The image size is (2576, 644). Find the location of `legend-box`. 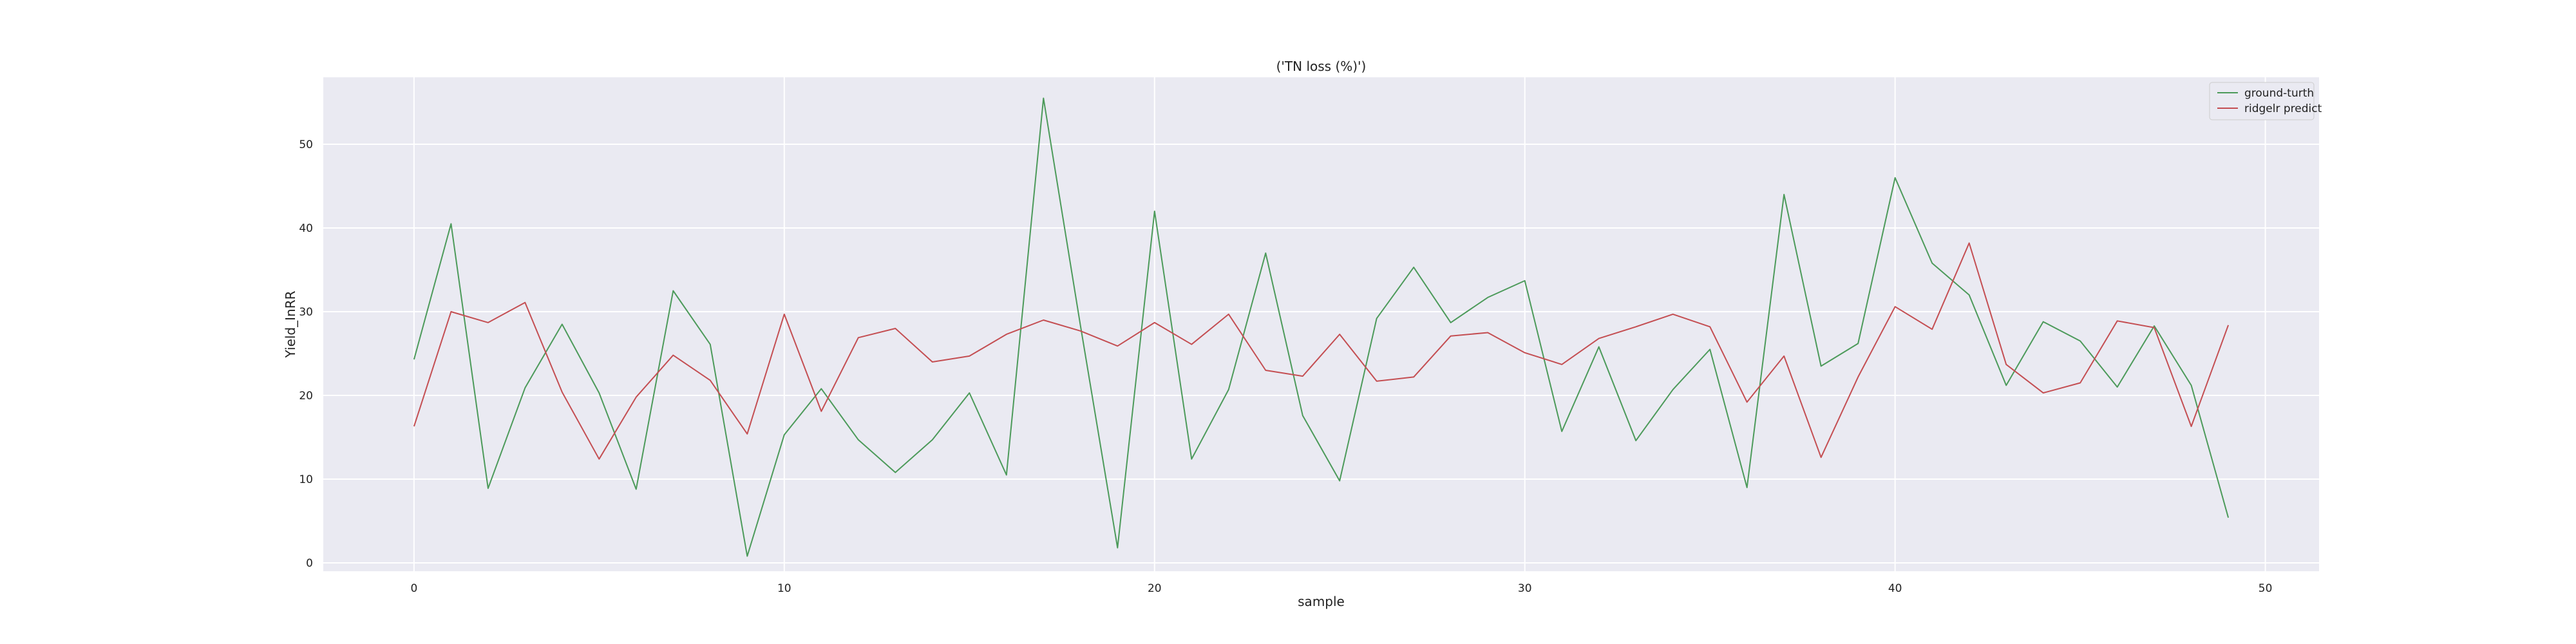

legend-box is located at coordinates (2262, 101).